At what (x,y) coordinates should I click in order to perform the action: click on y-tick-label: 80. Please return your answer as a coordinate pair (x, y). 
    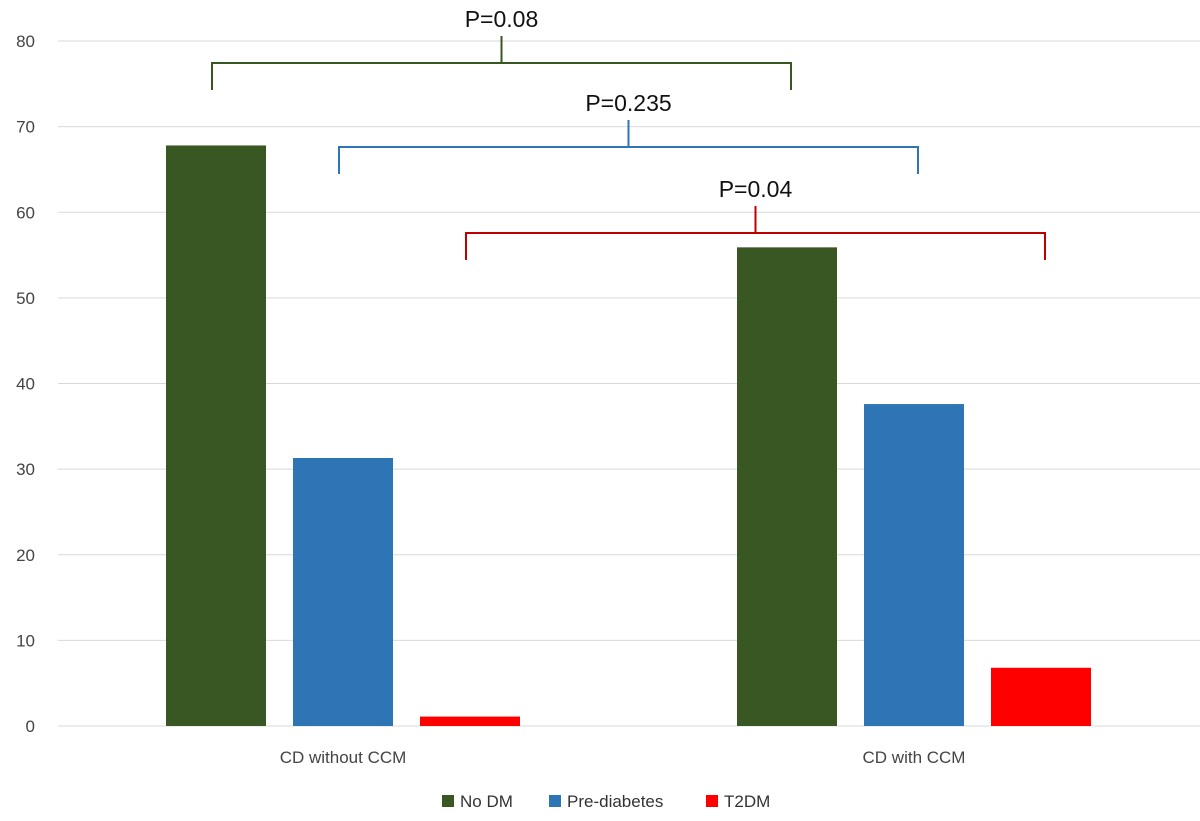
    Looking at the image, I should click on (25, 41).